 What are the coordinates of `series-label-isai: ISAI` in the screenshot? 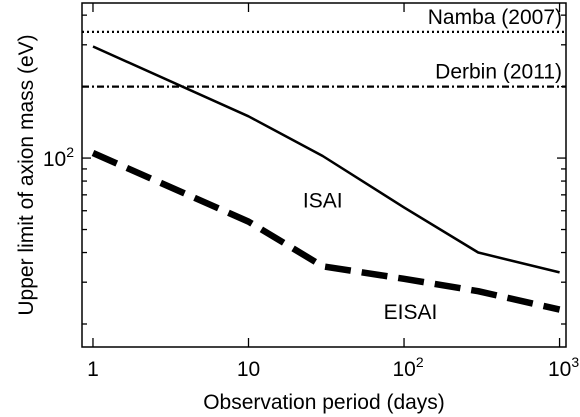 It's located at (323, 200).